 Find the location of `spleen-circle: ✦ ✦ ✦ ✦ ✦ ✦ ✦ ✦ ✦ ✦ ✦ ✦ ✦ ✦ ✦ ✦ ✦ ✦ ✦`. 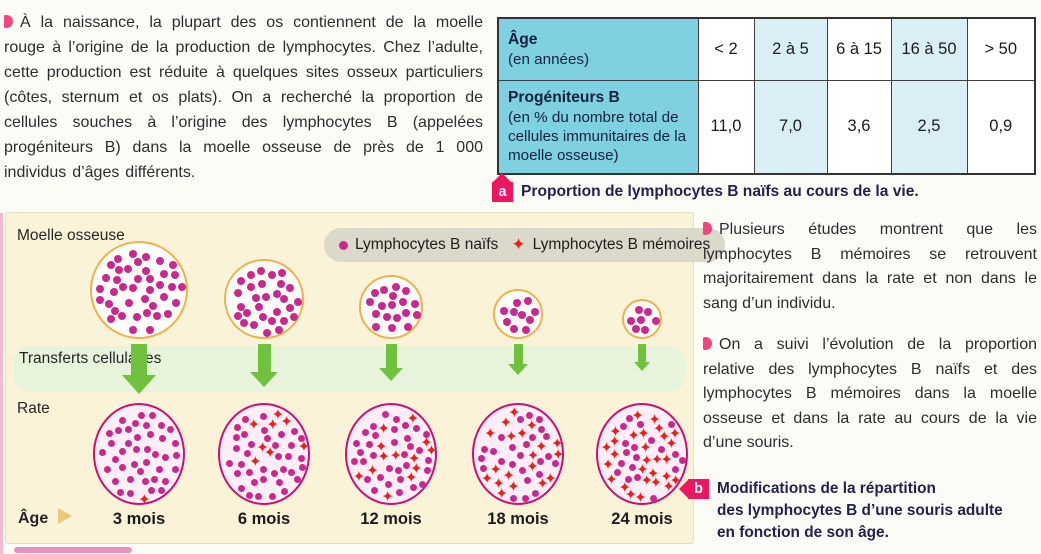

spleen-circle: ✦ ✦ ✦ ✦ ✦ ✦ ✦ ✦ ✦ ✦ ✦ ✦ ✦ ✦ ✦ ✦ ✦ ✦ ✦ is located at coordinates (518, 454).